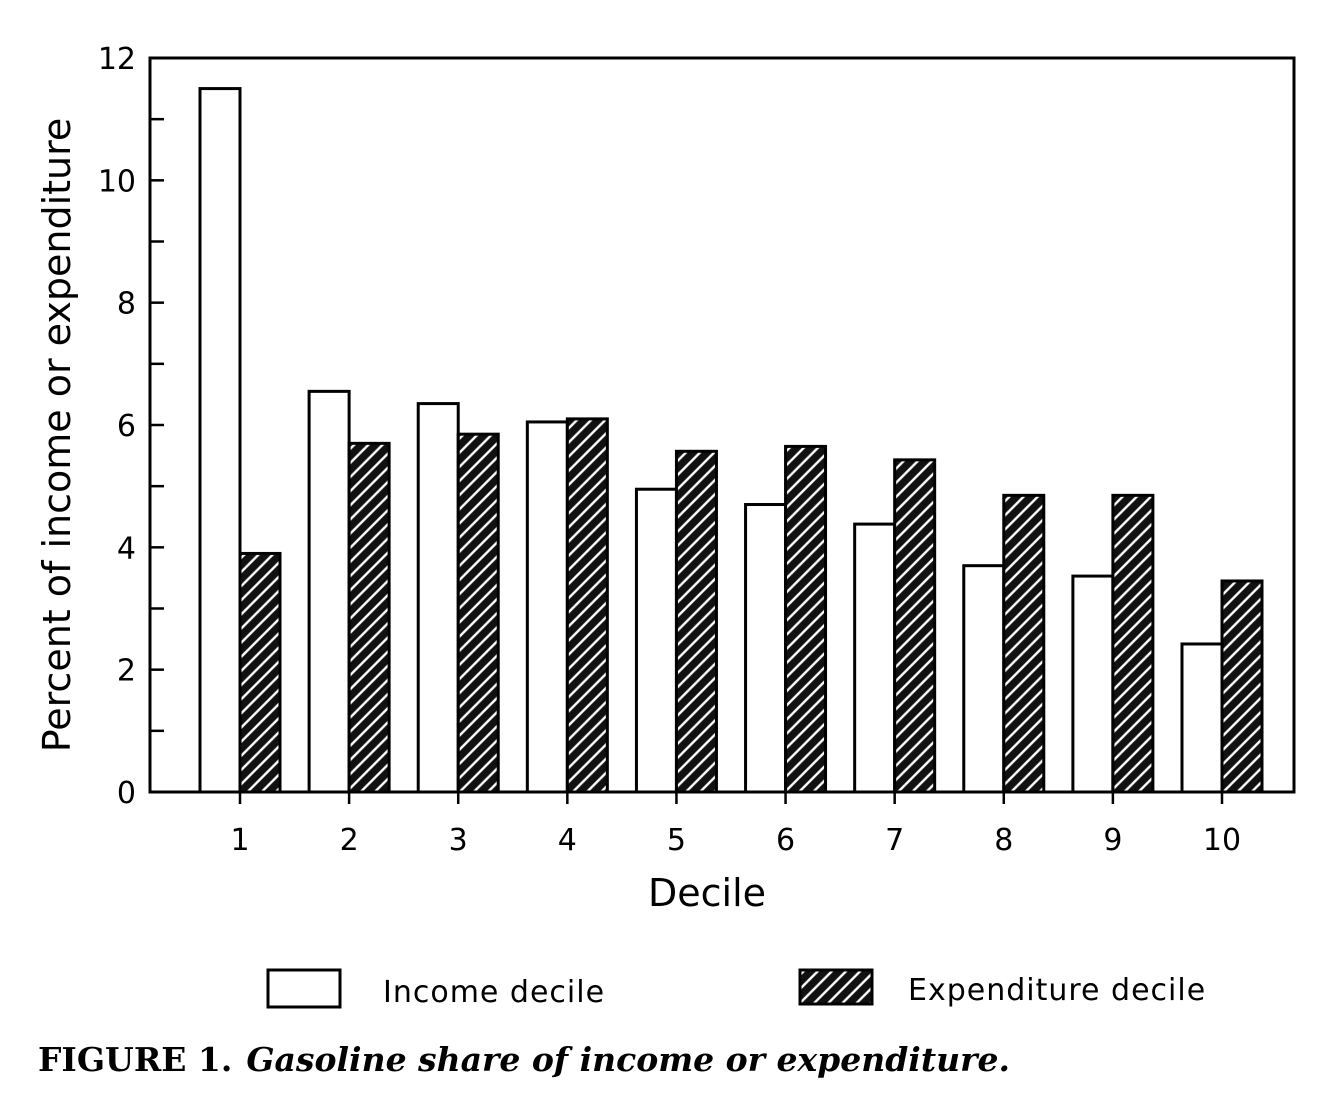 The image size is (1318, 1110). What do you see at coordinates (135, 1059) in the screenshot?
I see `figure-number: FIGURE 1.` at bounding box center [135, 1059].